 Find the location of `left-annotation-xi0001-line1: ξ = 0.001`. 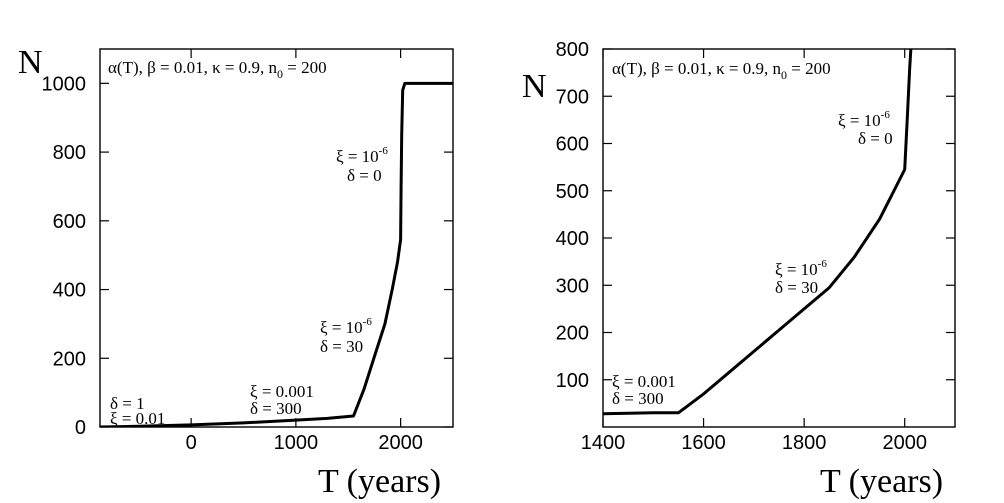

left-annotation-xi0001-line1: ξ = 0.001 is located at coordinates (282, 391).